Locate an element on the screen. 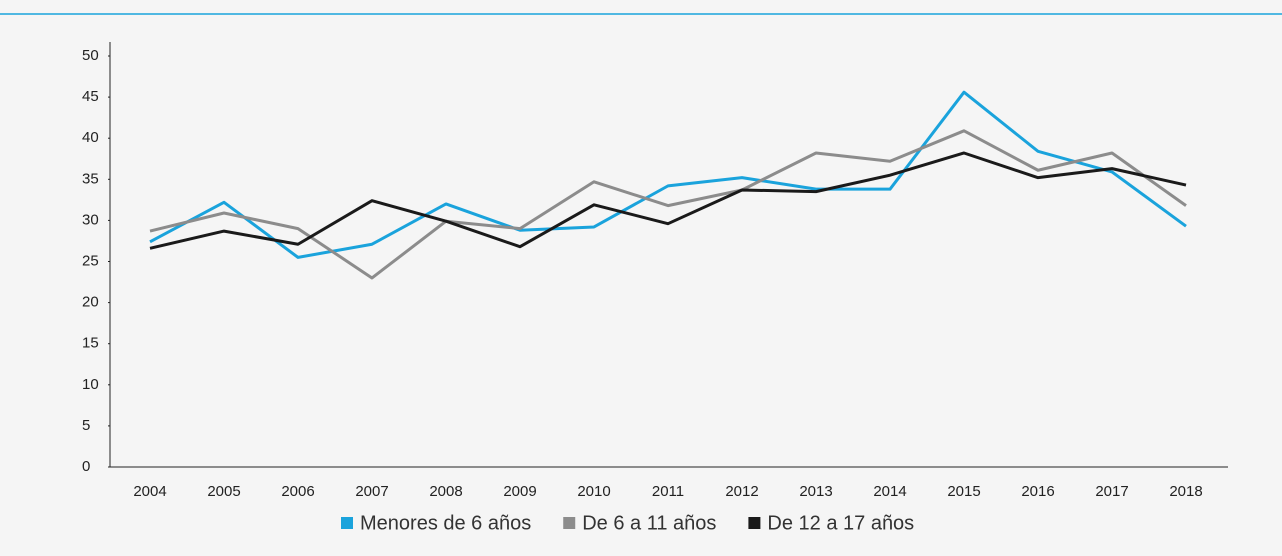 This screenshot has height=556, width=1282. x-tick-label: 2006 is located at coordinates (297, 491).